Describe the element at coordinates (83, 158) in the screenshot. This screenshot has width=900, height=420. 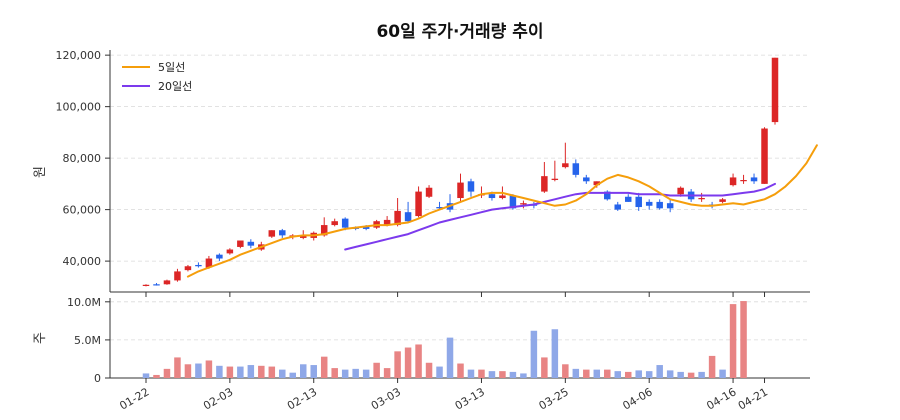
I see `price-y-ticks: 40,000 60,000 80,000 100,000 120,000` at that location.